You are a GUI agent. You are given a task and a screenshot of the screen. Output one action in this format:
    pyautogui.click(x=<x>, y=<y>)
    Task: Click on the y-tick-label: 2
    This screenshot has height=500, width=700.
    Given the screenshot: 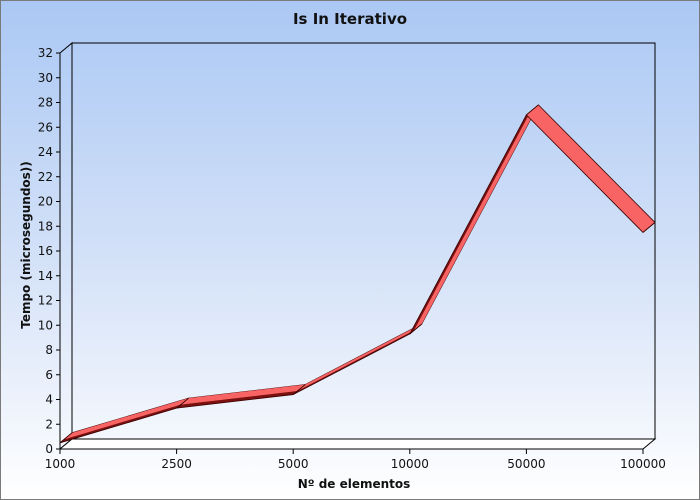 What is the action you would take?
    pyautogui.click(x=49, y=424)
    